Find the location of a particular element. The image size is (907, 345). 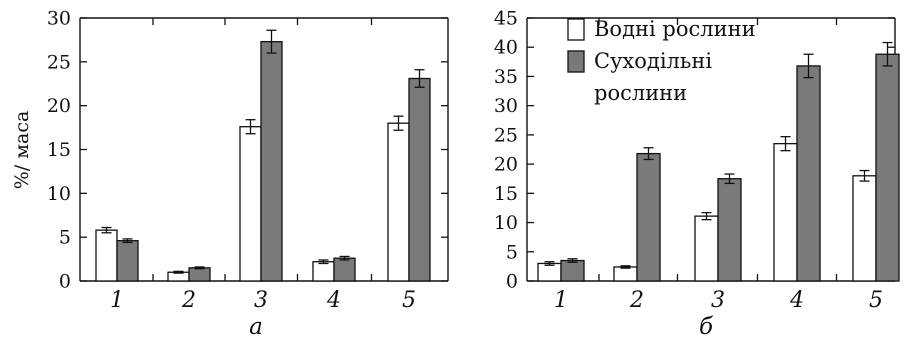

legend-label: Водні рослини is located at coordinates (675, 29).